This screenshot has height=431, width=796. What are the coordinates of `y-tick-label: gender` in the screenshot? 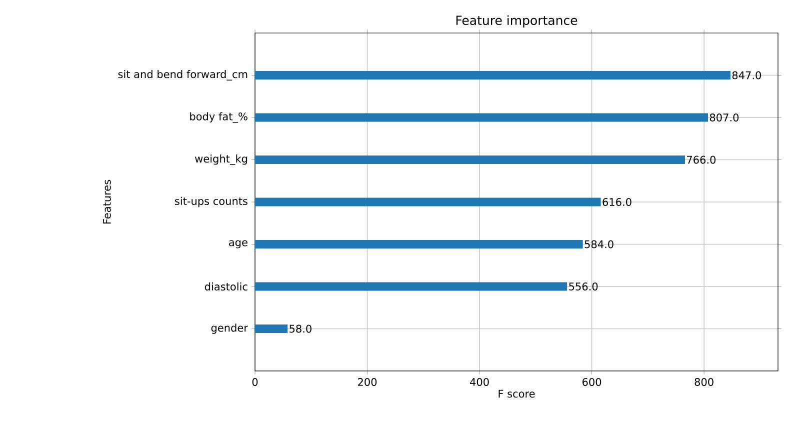 It's located at (229, 329).